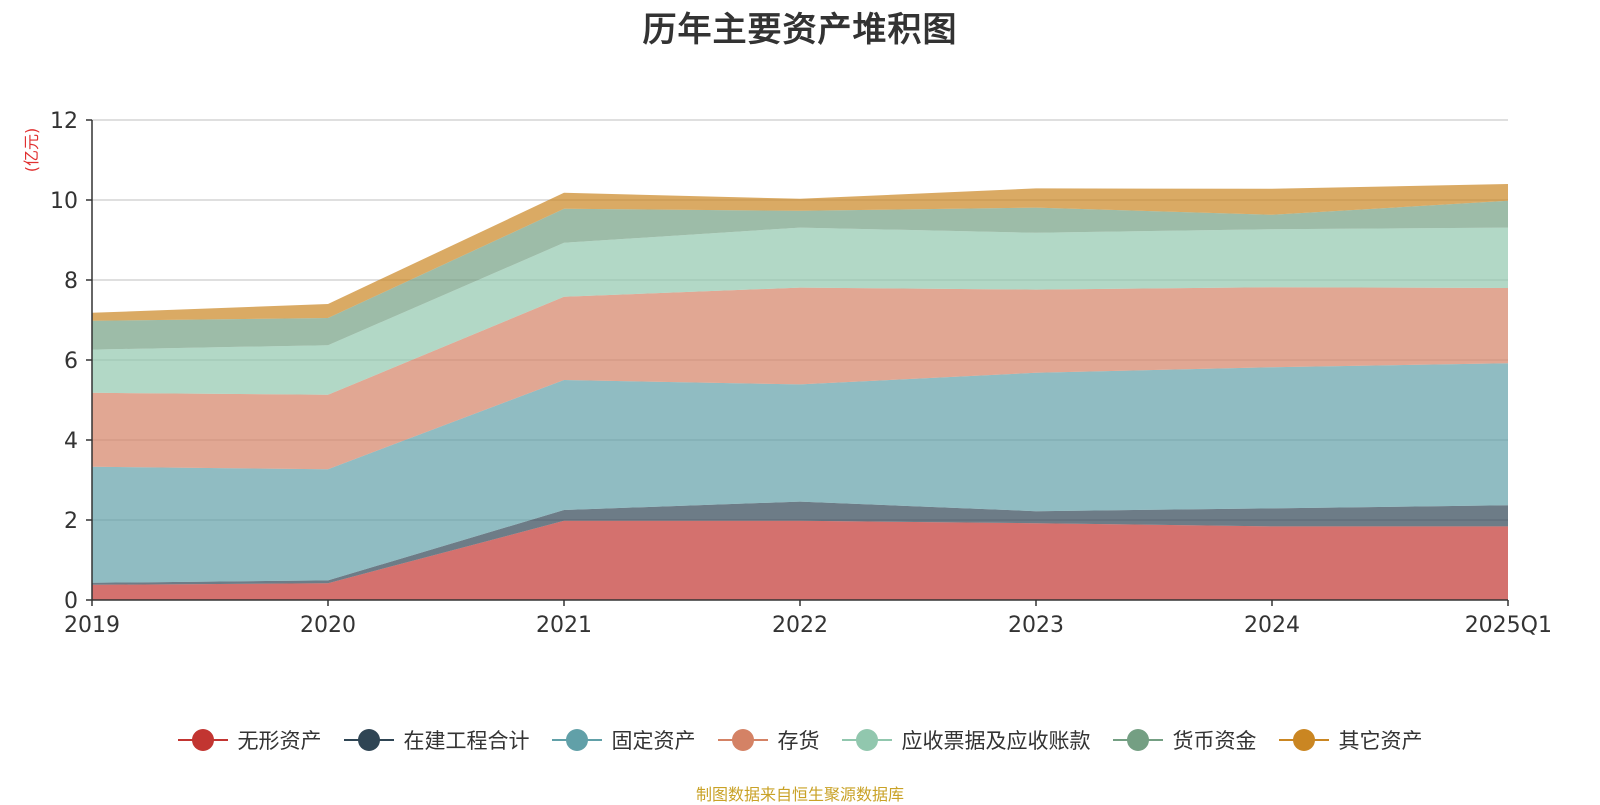  What do you see at coordinates (1036, 625) in the screenshot?
I see `x-tick-label-4: 2023` at bounding box center [1036, 625].